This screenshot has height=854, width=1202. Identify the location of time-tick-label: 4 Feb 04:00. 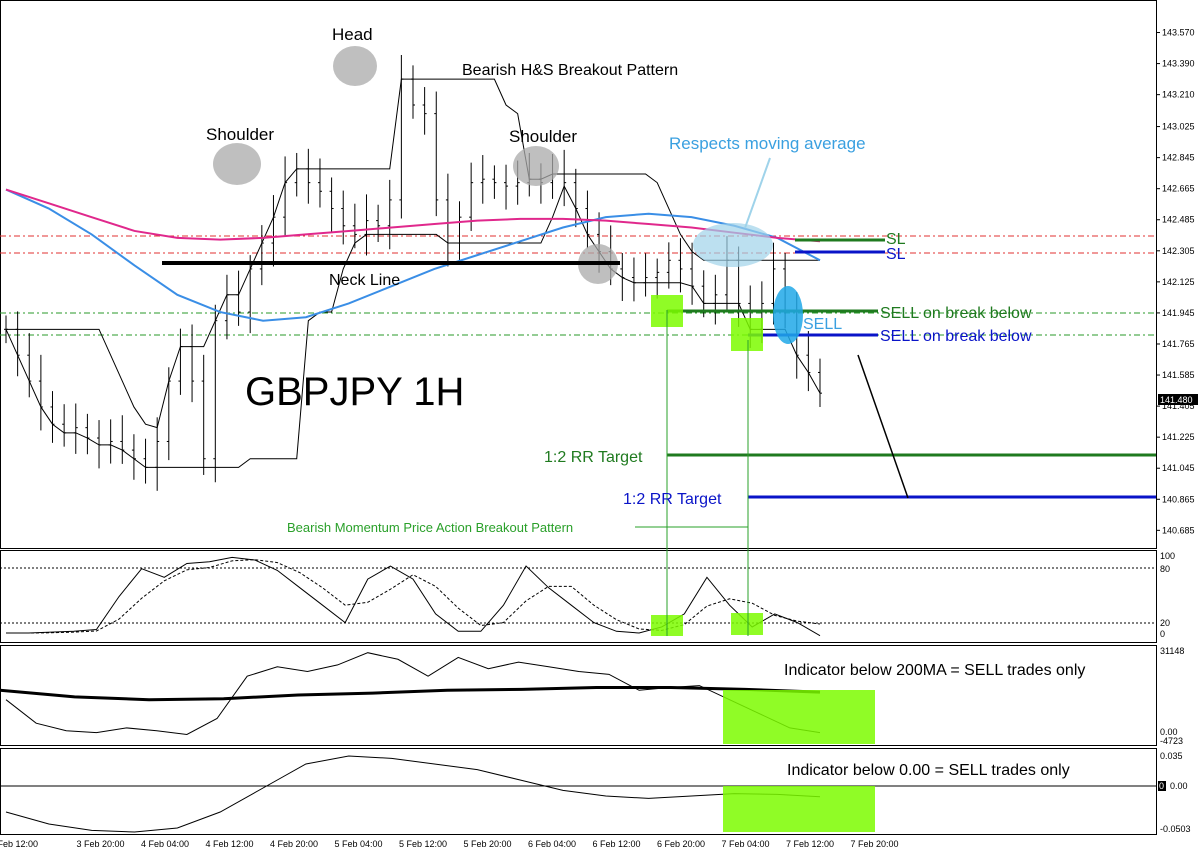
(165, 844).